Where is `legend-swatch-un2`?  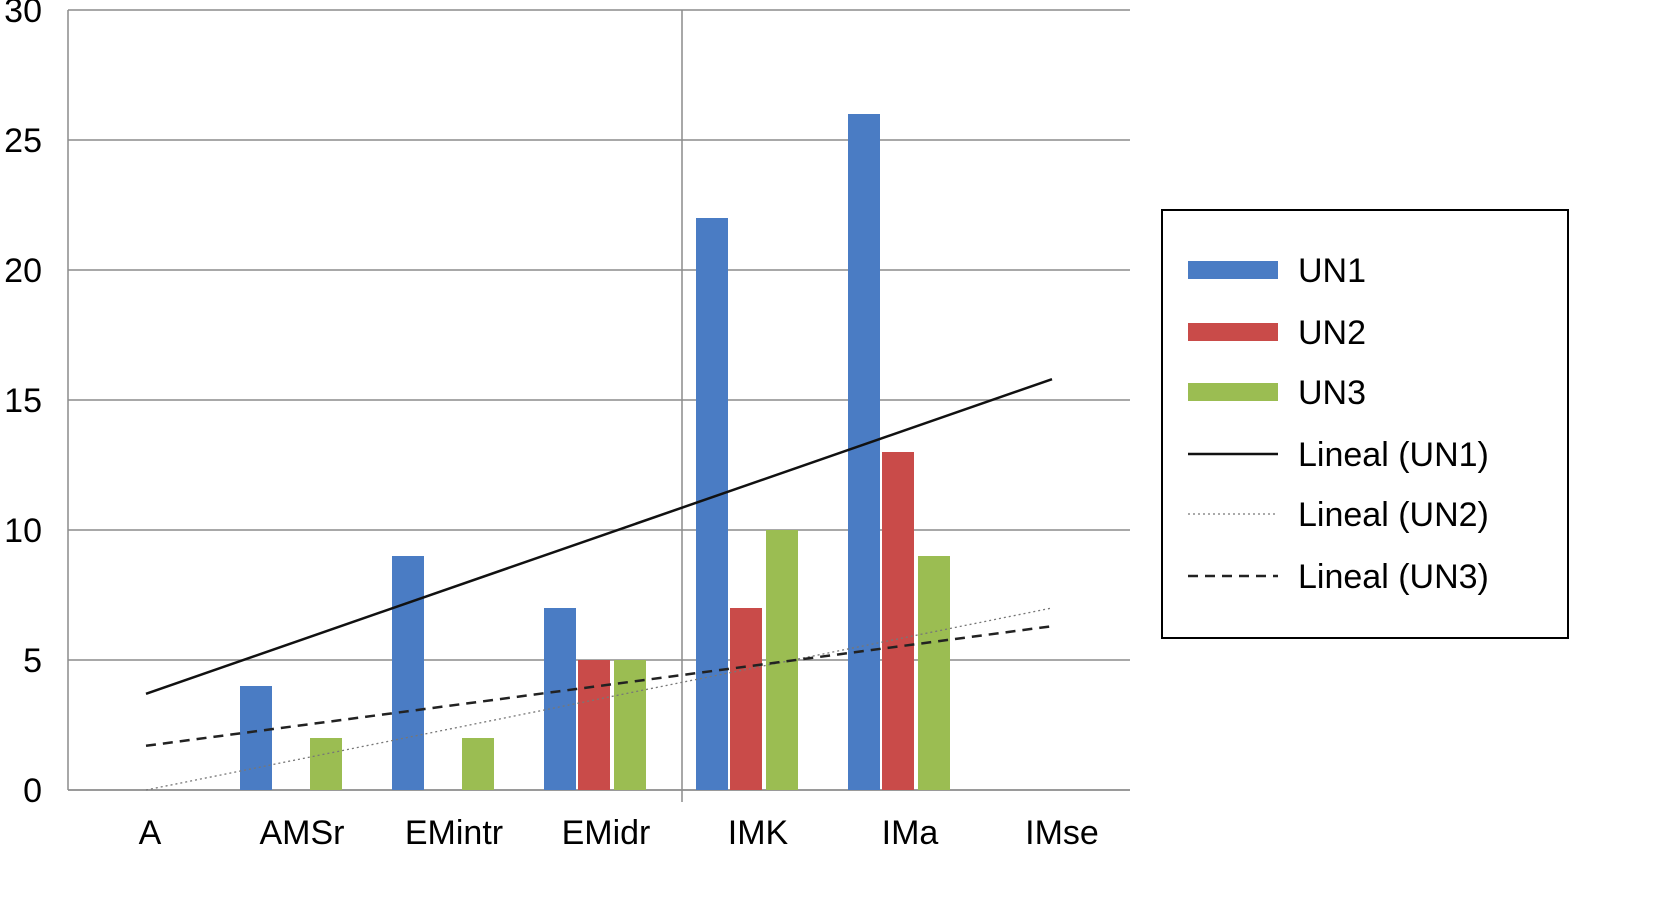
legend-swatch-un2 is located at coordinates (1233, 332).